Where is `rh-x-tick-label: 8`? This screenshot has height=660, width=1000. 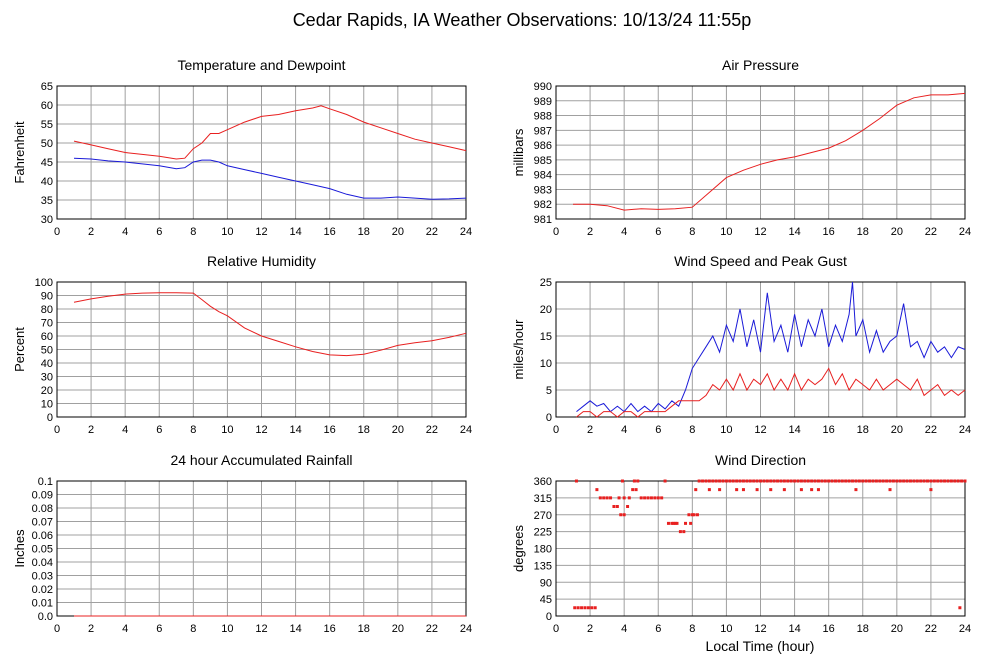
rh-x-tick-label: 8 is located at coordinates (193, 430).